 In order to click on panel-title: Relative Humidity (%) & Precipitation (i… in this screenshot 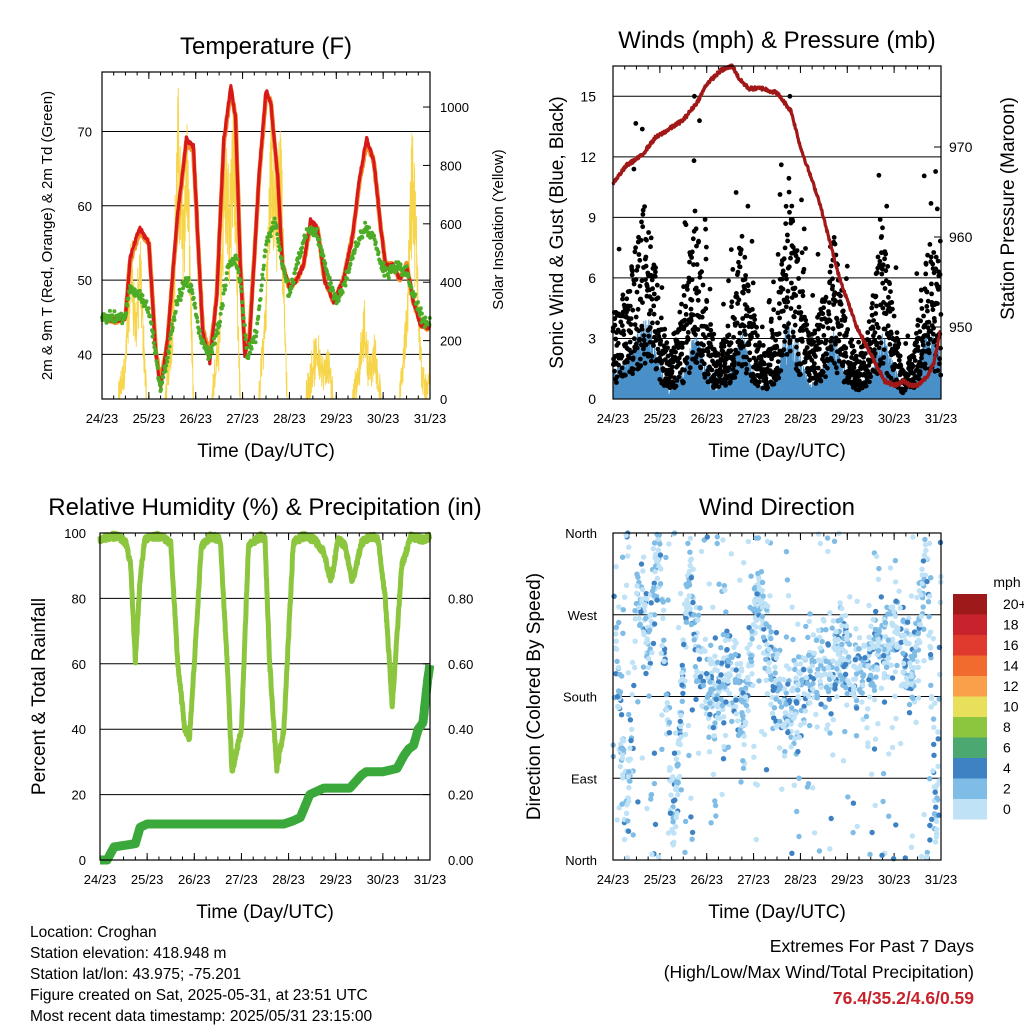, I will do `click(264, 507)`.